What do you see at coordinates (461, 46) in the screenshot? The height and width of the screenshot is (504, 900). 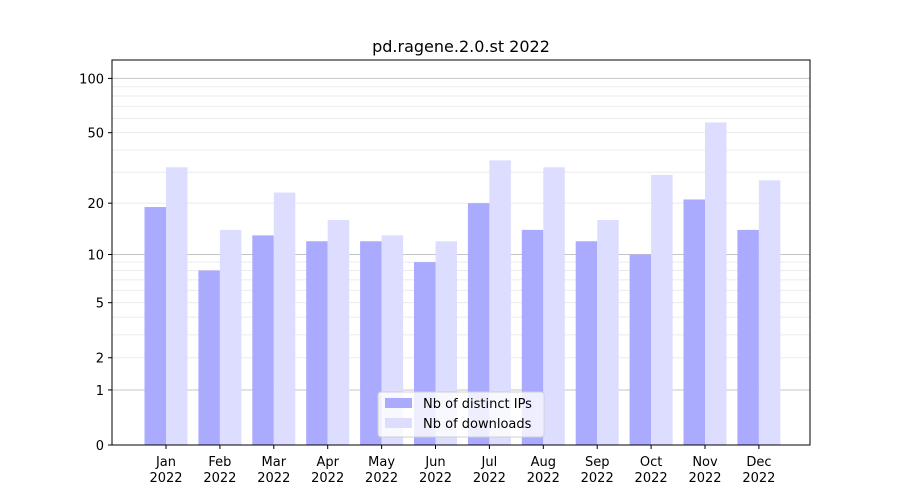 I see `chart-title: pd.ragene.2.0.st 2022` at bounding box center [461, 46].